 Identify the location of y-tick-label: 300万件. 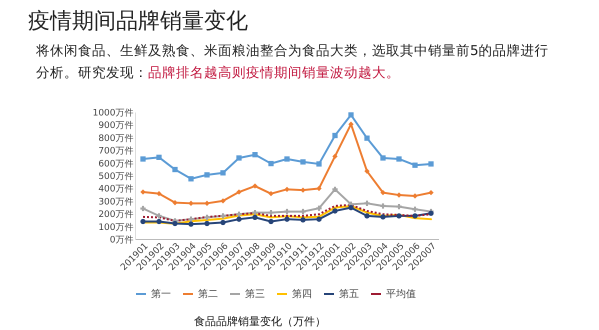
(116, 202).